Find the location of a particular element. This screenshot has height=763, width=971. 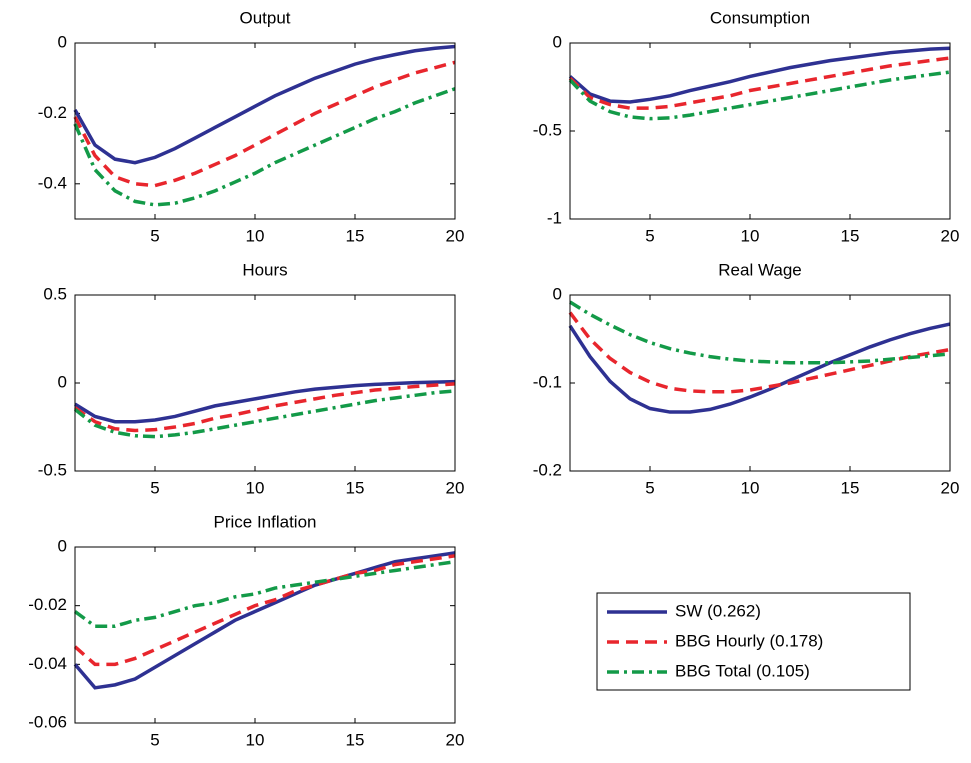

y-tick-label: -1 is located at coordinates (554, 217).